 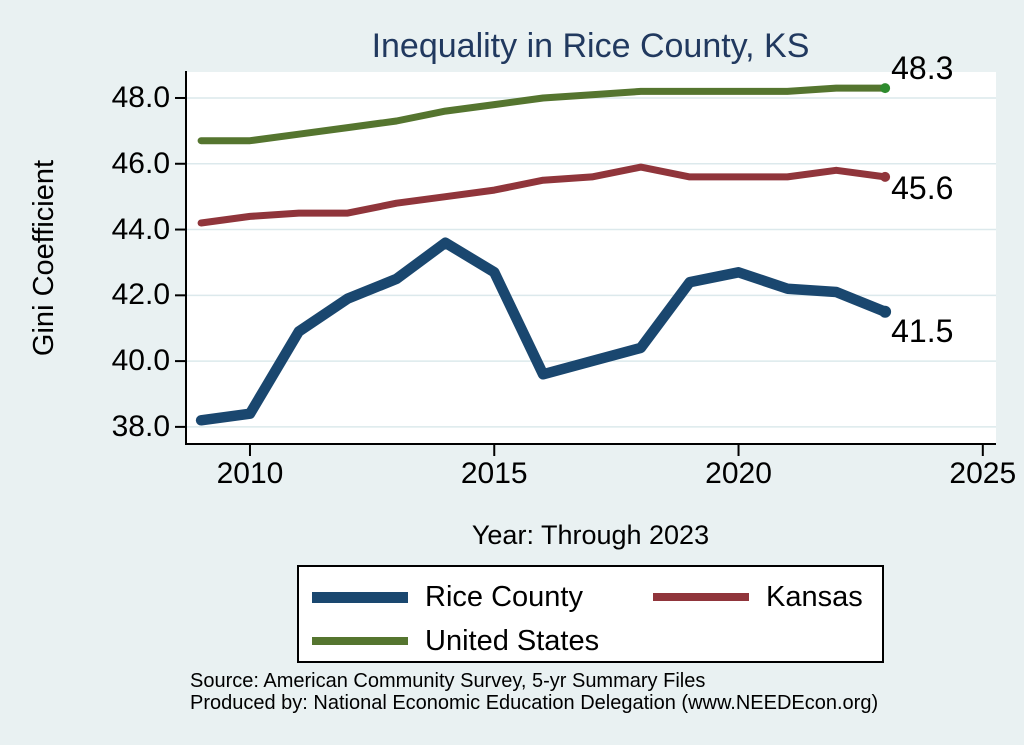 I want to click on series-end-dot-united-states, so click(x=885, y=88).